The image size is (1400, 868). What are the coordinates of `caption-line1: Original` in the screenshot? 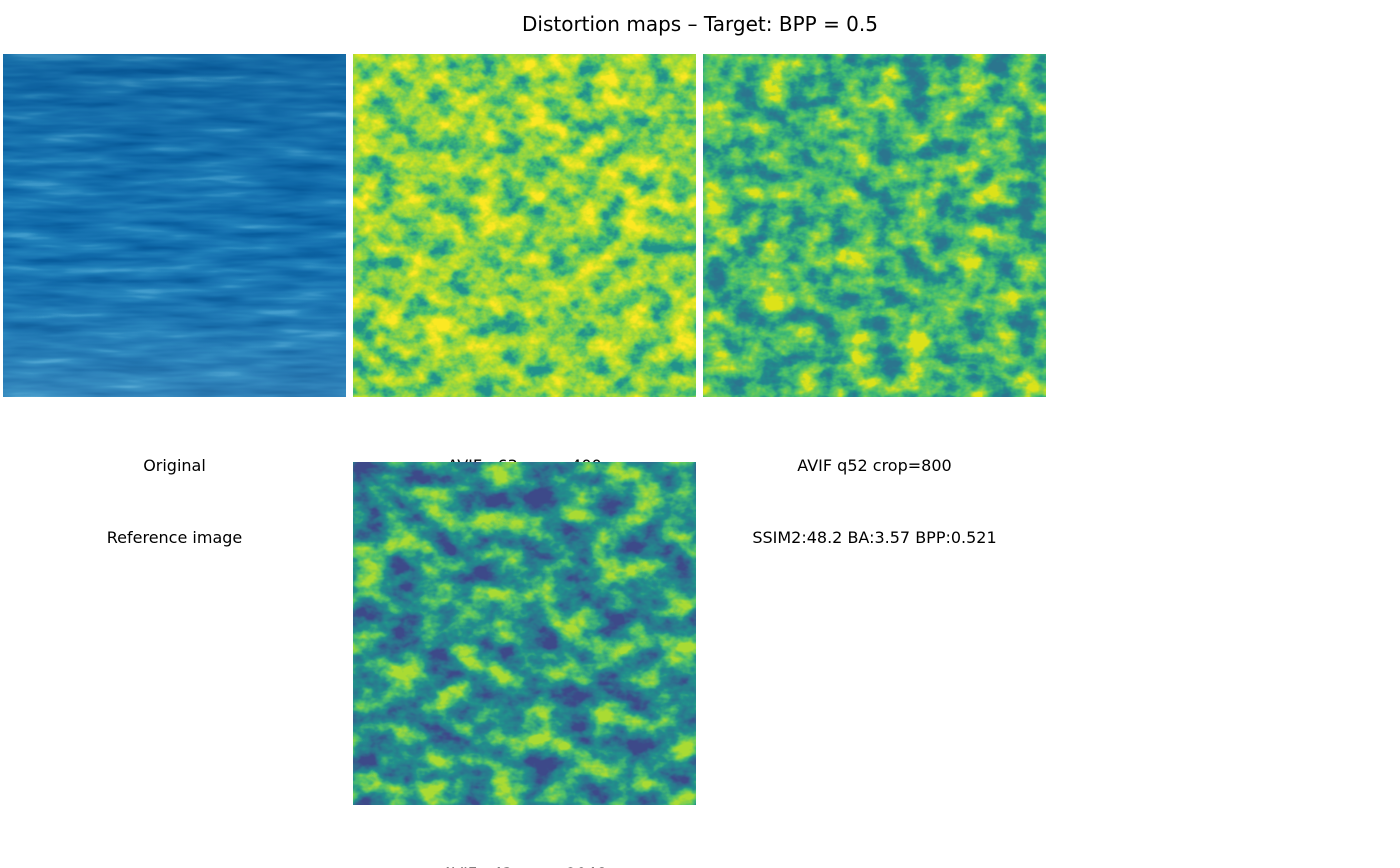 It's located at (174, 465).